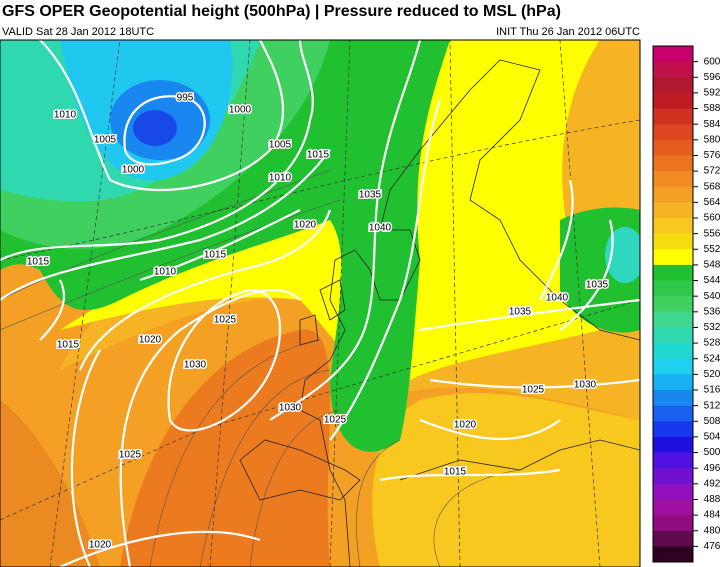 This screenshot has height=567, width=721. I want to click on colorbar-label: 588, so click(712, 108).